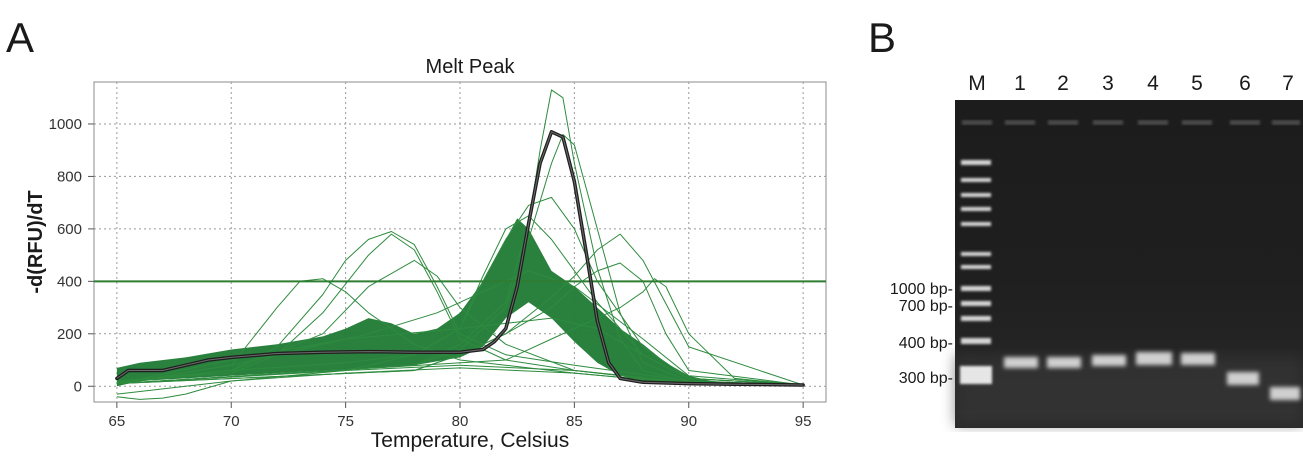 The image size is (1303, 456). Describe the element at coordinates (71, 255) in the screenshot. I see `y-axis-ticks: 0 200 400 600 800 1000` at that location.